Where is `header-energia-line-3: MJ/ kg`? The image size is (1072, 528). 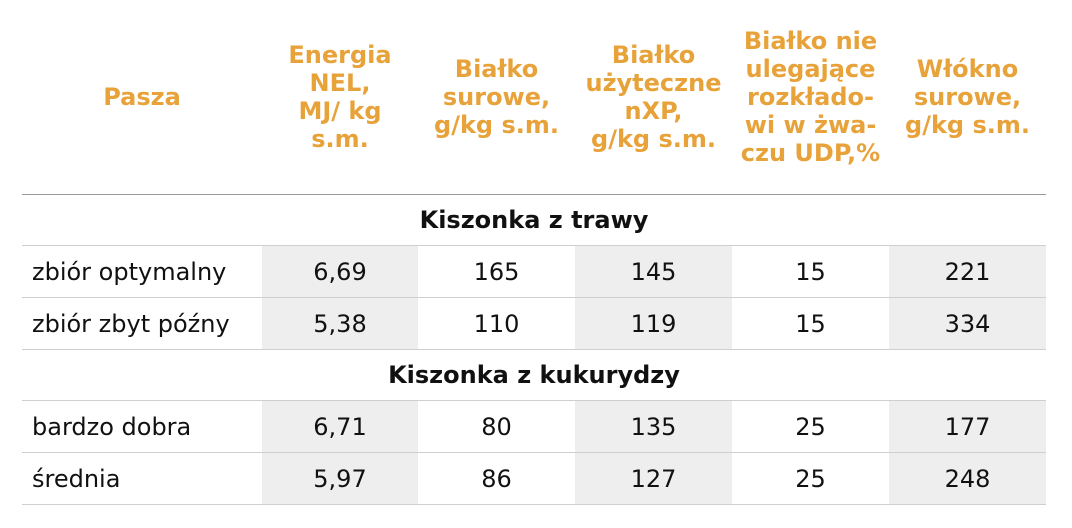
header-energia-line-3: MJ/ kg is located at coordinates (340, 111).